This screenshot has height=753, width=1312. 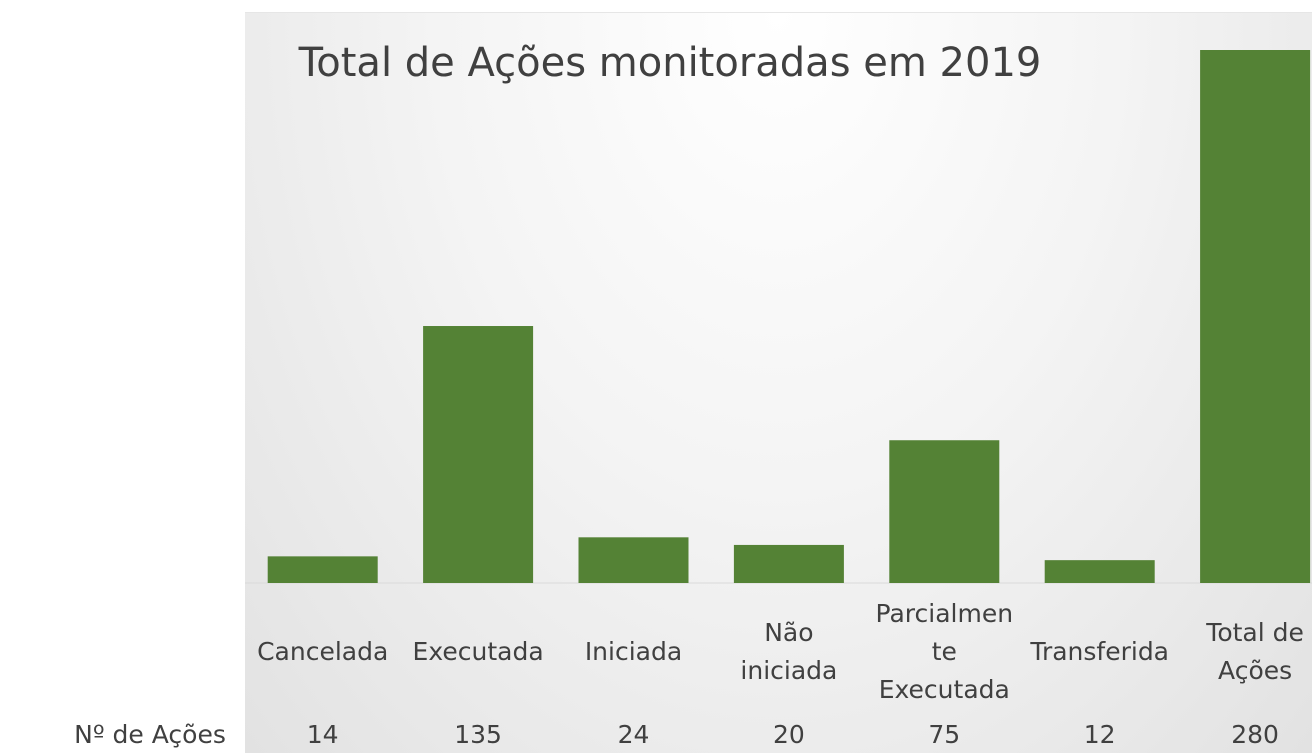 What do you see at coordinates (944, 734) in the screenshot?
I see `value-label: 75` at bounding box center [944, 734].